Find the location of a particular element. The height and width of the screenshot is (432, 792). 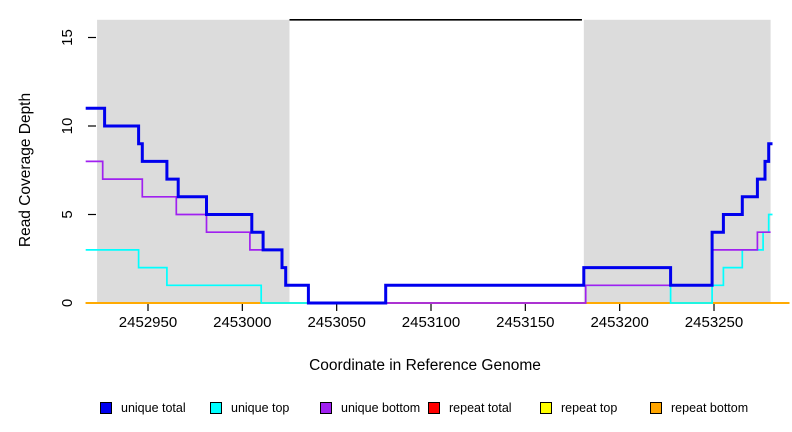

x-tick-label: 2453050 is located at coordinates (336, 322).